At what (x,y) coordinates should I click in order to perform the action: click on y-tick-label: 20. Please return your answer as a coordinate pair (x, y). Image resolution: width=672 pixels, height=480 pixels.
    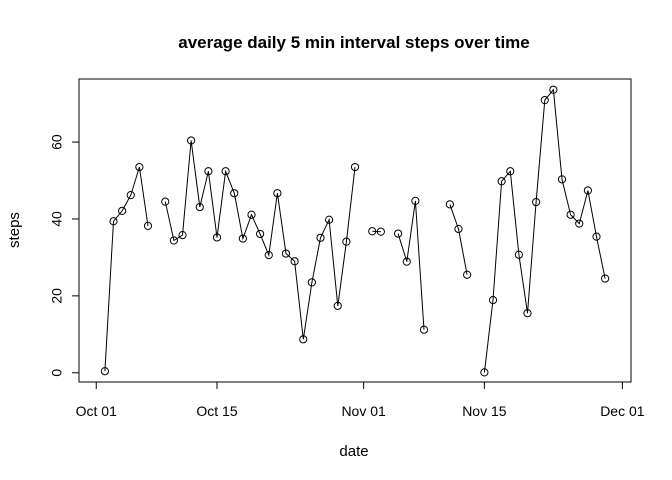
    Looking at the image, I should click on (57, 296).